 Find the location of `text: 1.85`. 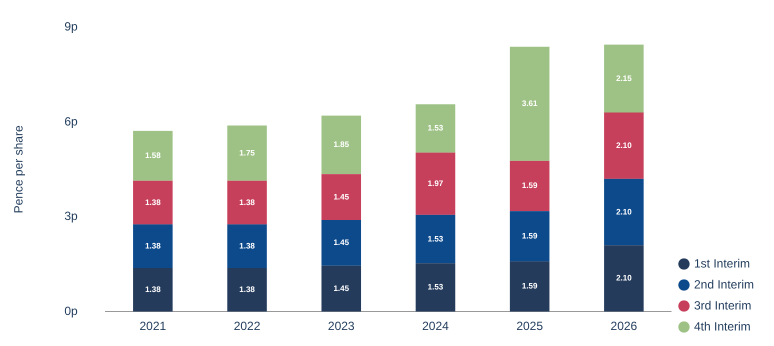

text: 1.85 is located at coordinates (341, 145).